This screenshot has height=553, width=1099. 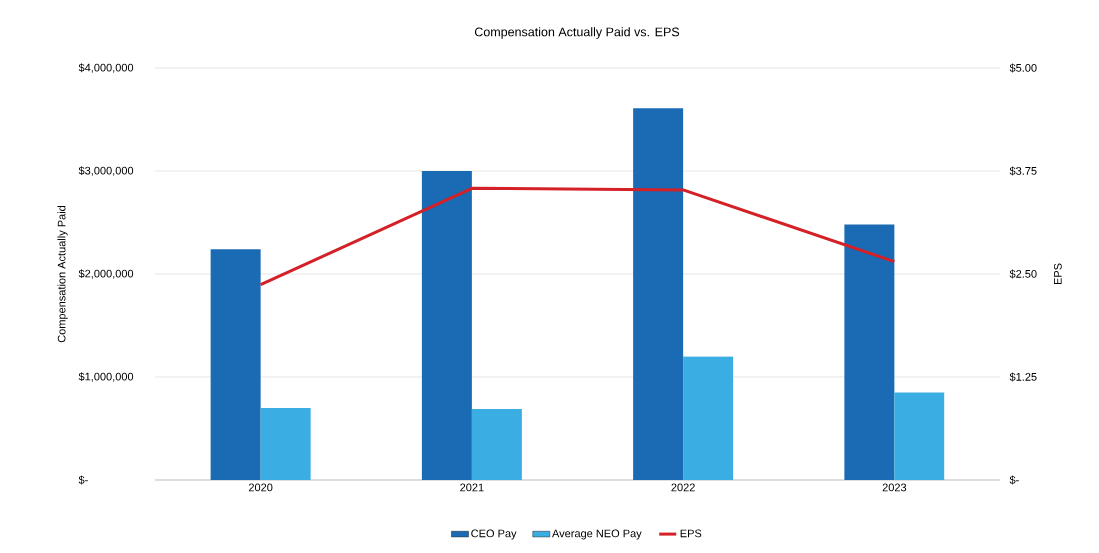 I want to click on line-series, so click(x=577, y=236).